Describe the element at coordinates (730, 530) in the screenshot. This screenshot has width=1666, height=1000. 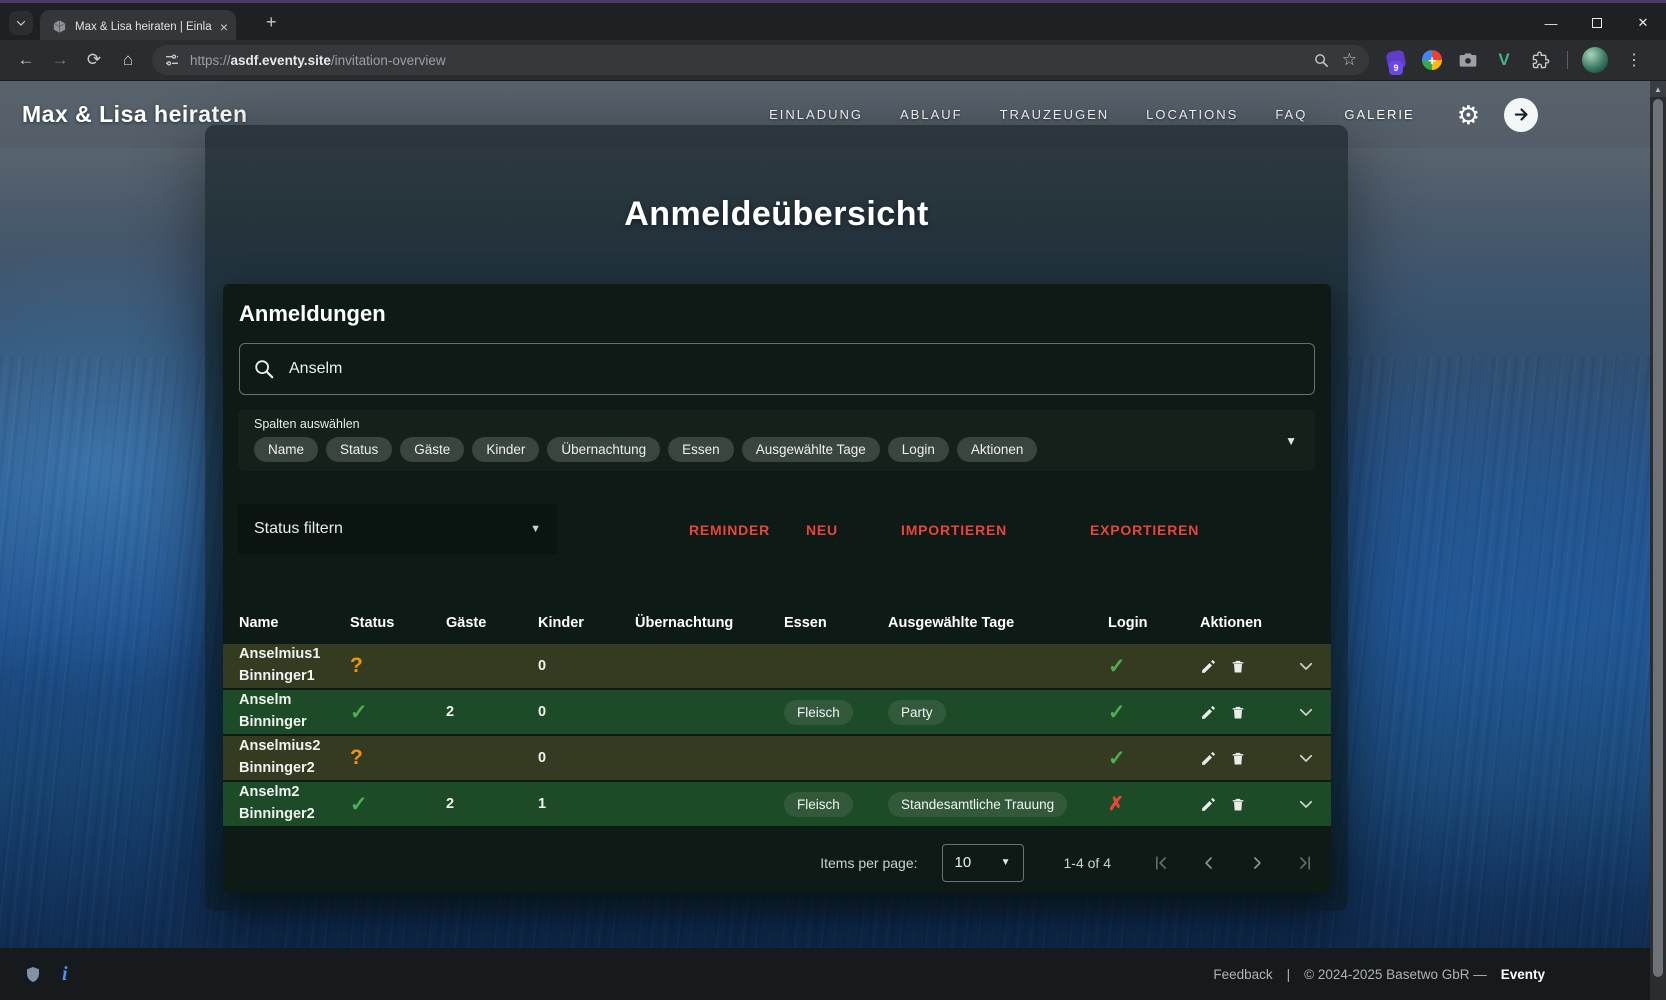
I see `reminder-button: REMINDER` at that location.